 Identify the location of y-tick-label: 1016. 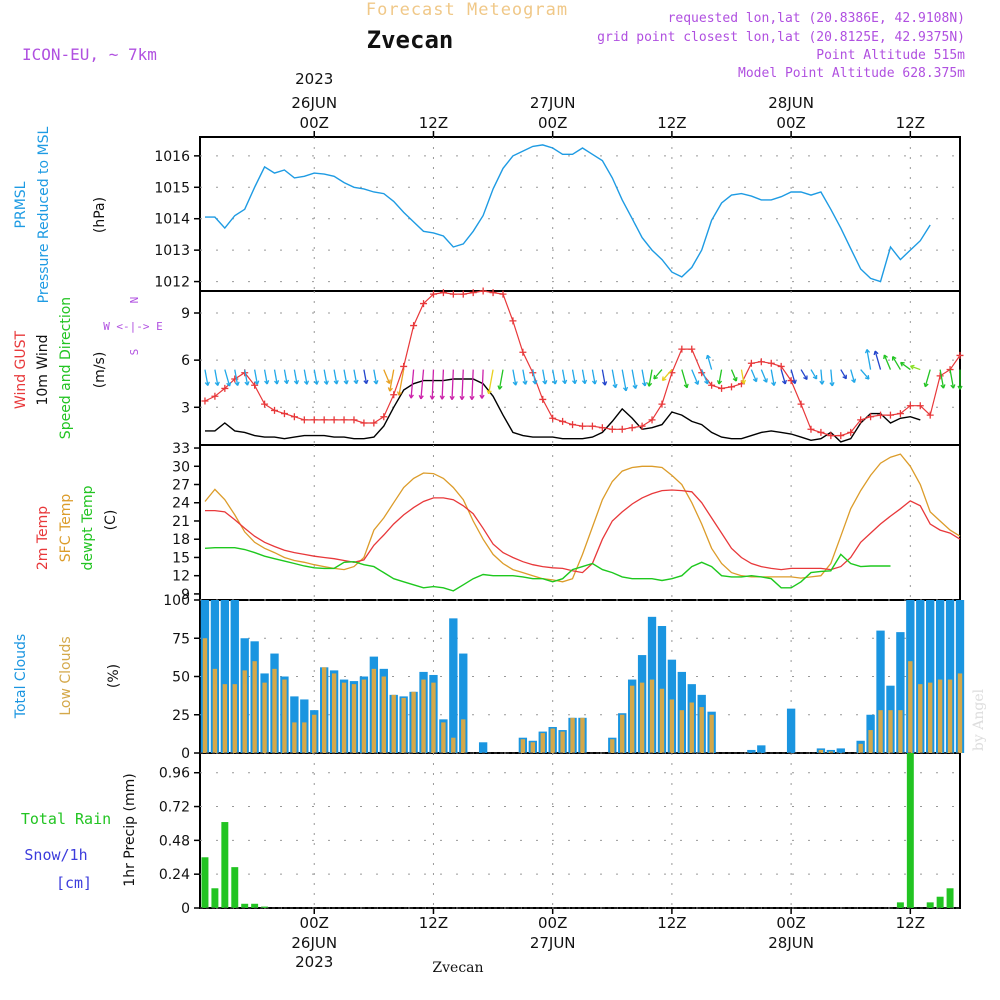
(172, 157).